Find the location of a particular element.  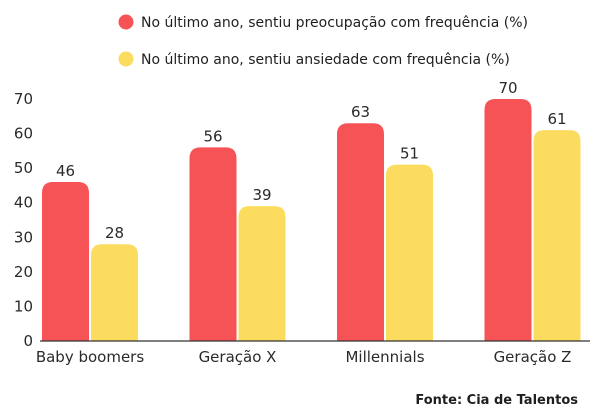

y-tick-label: 10 is located at coordinates (23, 306).